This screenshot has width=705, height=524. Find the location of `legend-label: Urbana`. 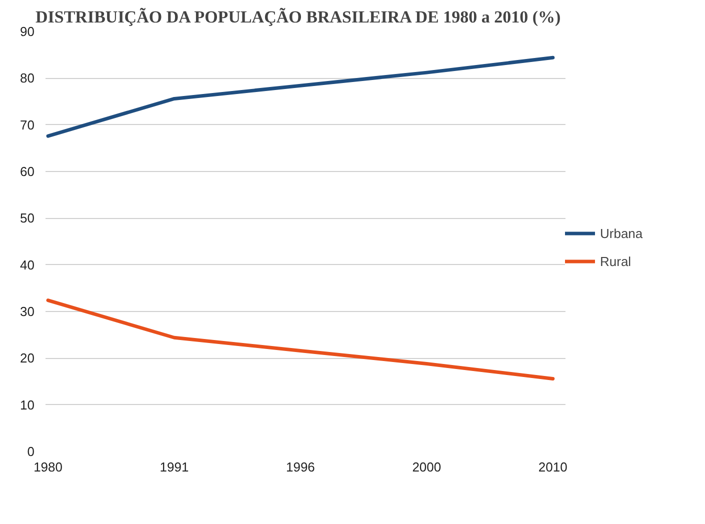

legend-label: Urbana is located at coordinates (621, 233).